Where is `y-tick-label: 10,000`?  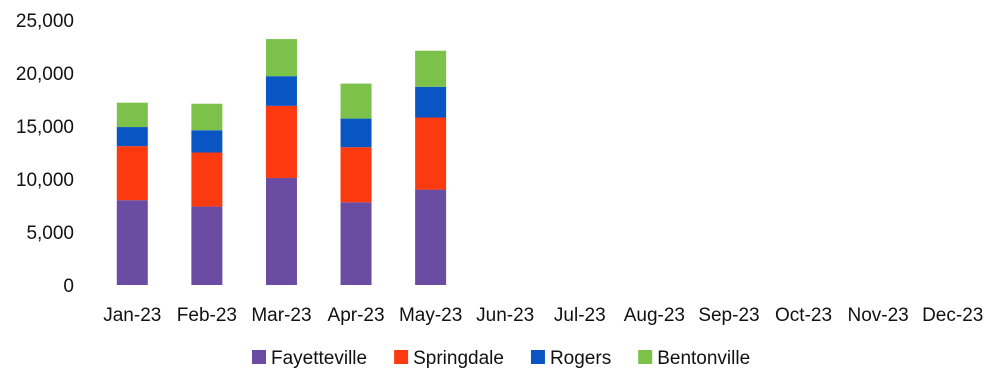
y-tick-label: 10,000 is located at coordinates (45, 180).